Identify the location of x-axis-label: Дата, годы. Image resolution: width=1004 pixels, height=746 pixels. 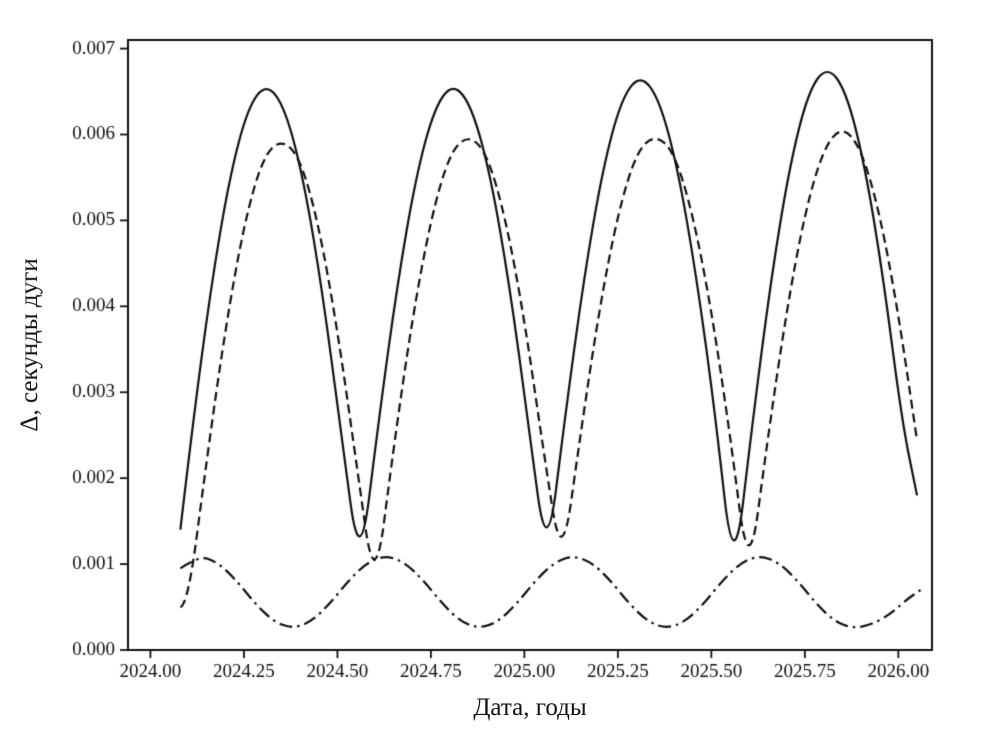
(530, 707).